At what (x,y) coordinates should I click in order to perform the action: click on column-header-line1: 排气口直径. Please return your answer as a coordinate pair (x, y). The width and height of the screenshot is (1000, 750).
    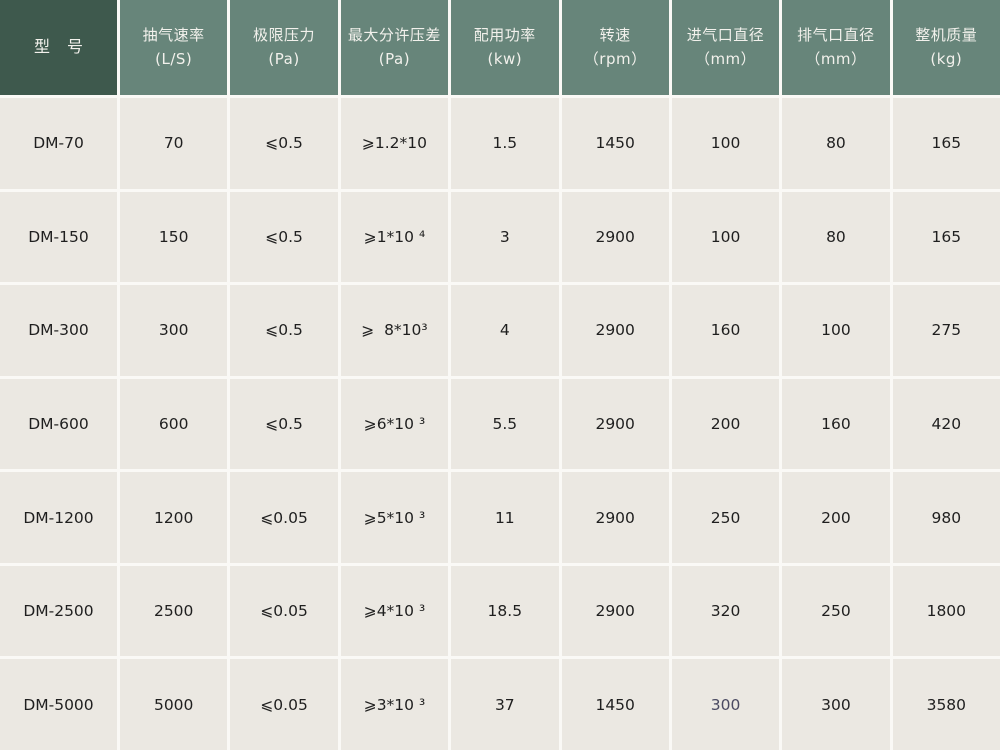
    Looking at the image, I should click on (836, 35).